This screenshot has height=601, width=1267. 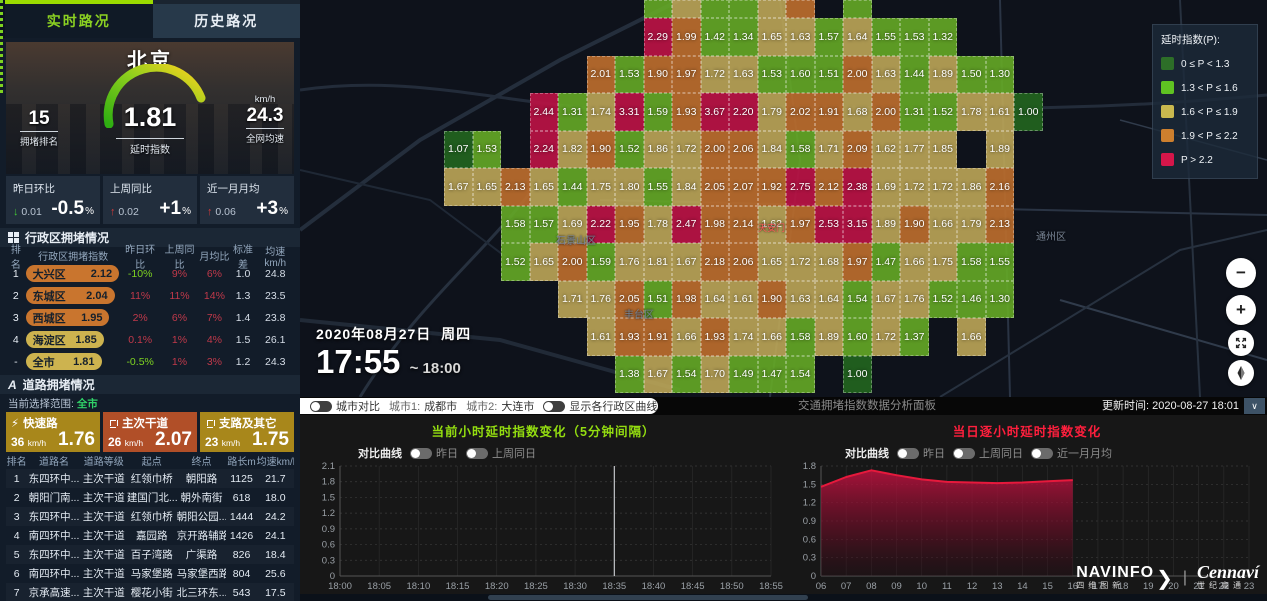 I want to click on heatmap-cell: 2.44, so click(x=543, y=112).